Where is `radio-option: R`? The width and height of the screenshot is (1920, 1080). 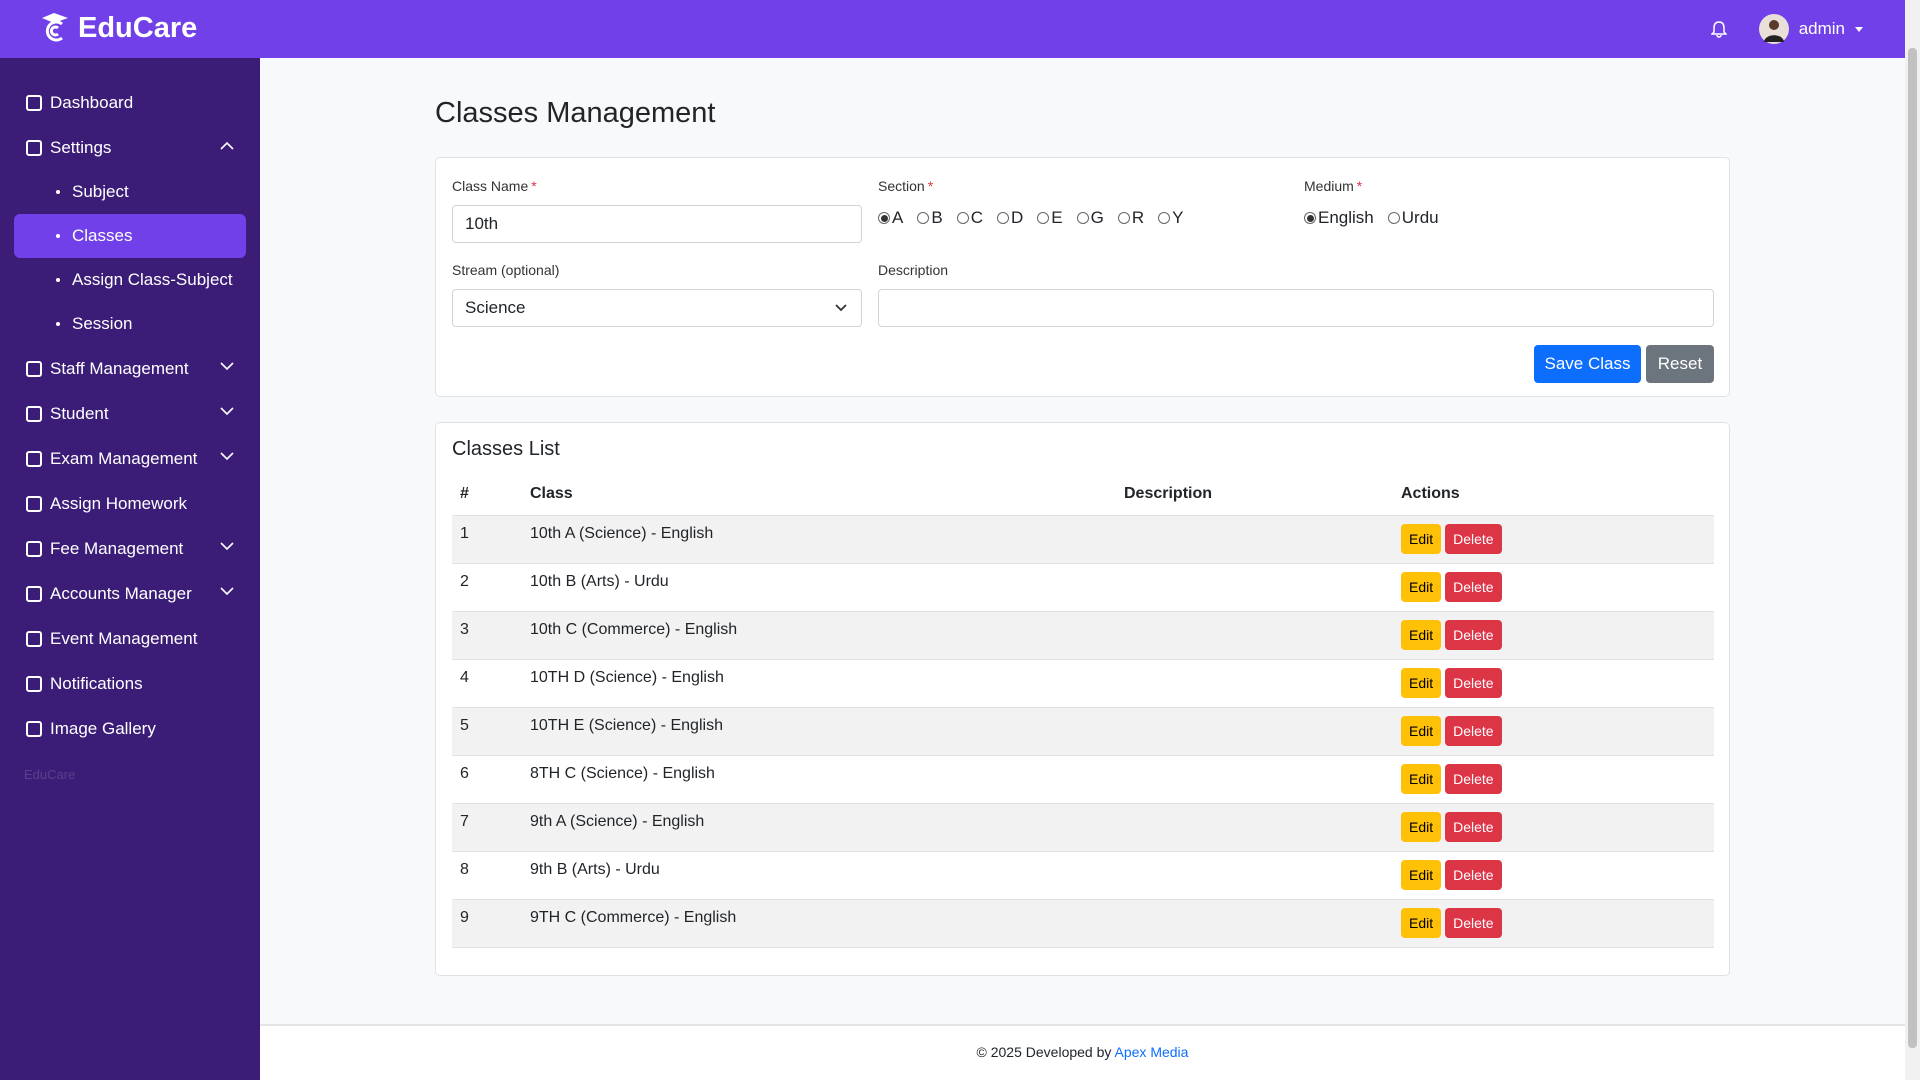 radio-option: R is located at coordinates (1131, 218).